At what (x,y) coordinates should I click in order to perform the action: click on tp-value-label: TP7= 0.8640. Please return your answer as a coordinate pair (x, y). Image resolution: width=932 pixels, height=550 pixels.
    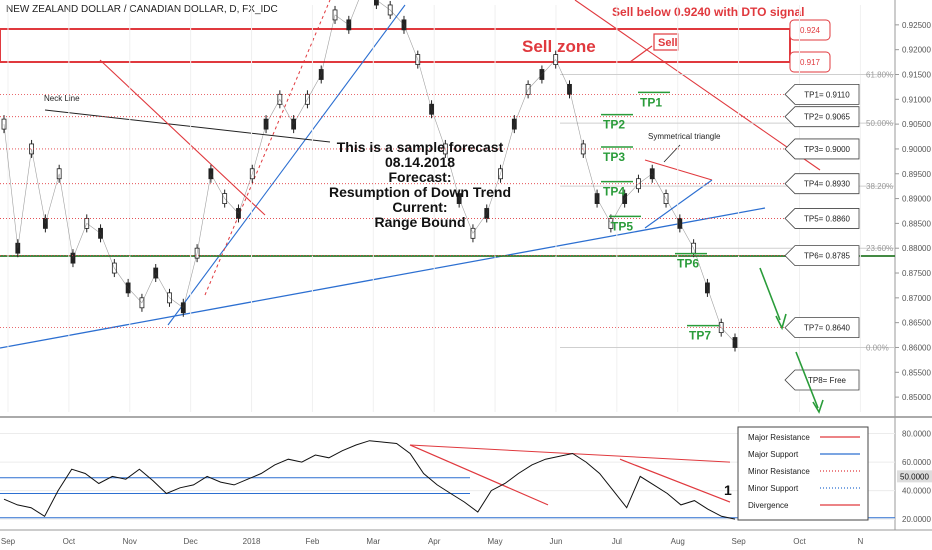
    Looking at the image, I should click on (827, 328).